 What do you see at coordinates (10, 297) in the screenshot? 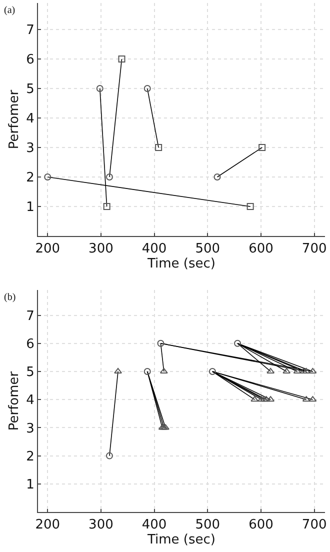
I see `text: (b)` at bounding box center [10, 297].